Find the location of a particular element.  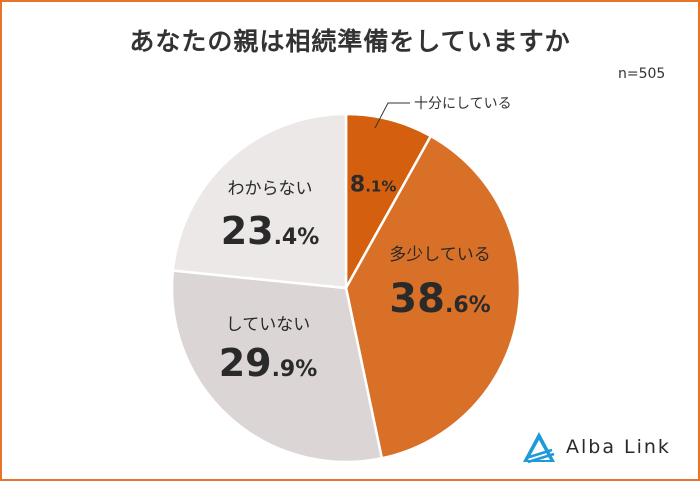

slice-label-1: 十分にしている is located at coordinates (463, 104).